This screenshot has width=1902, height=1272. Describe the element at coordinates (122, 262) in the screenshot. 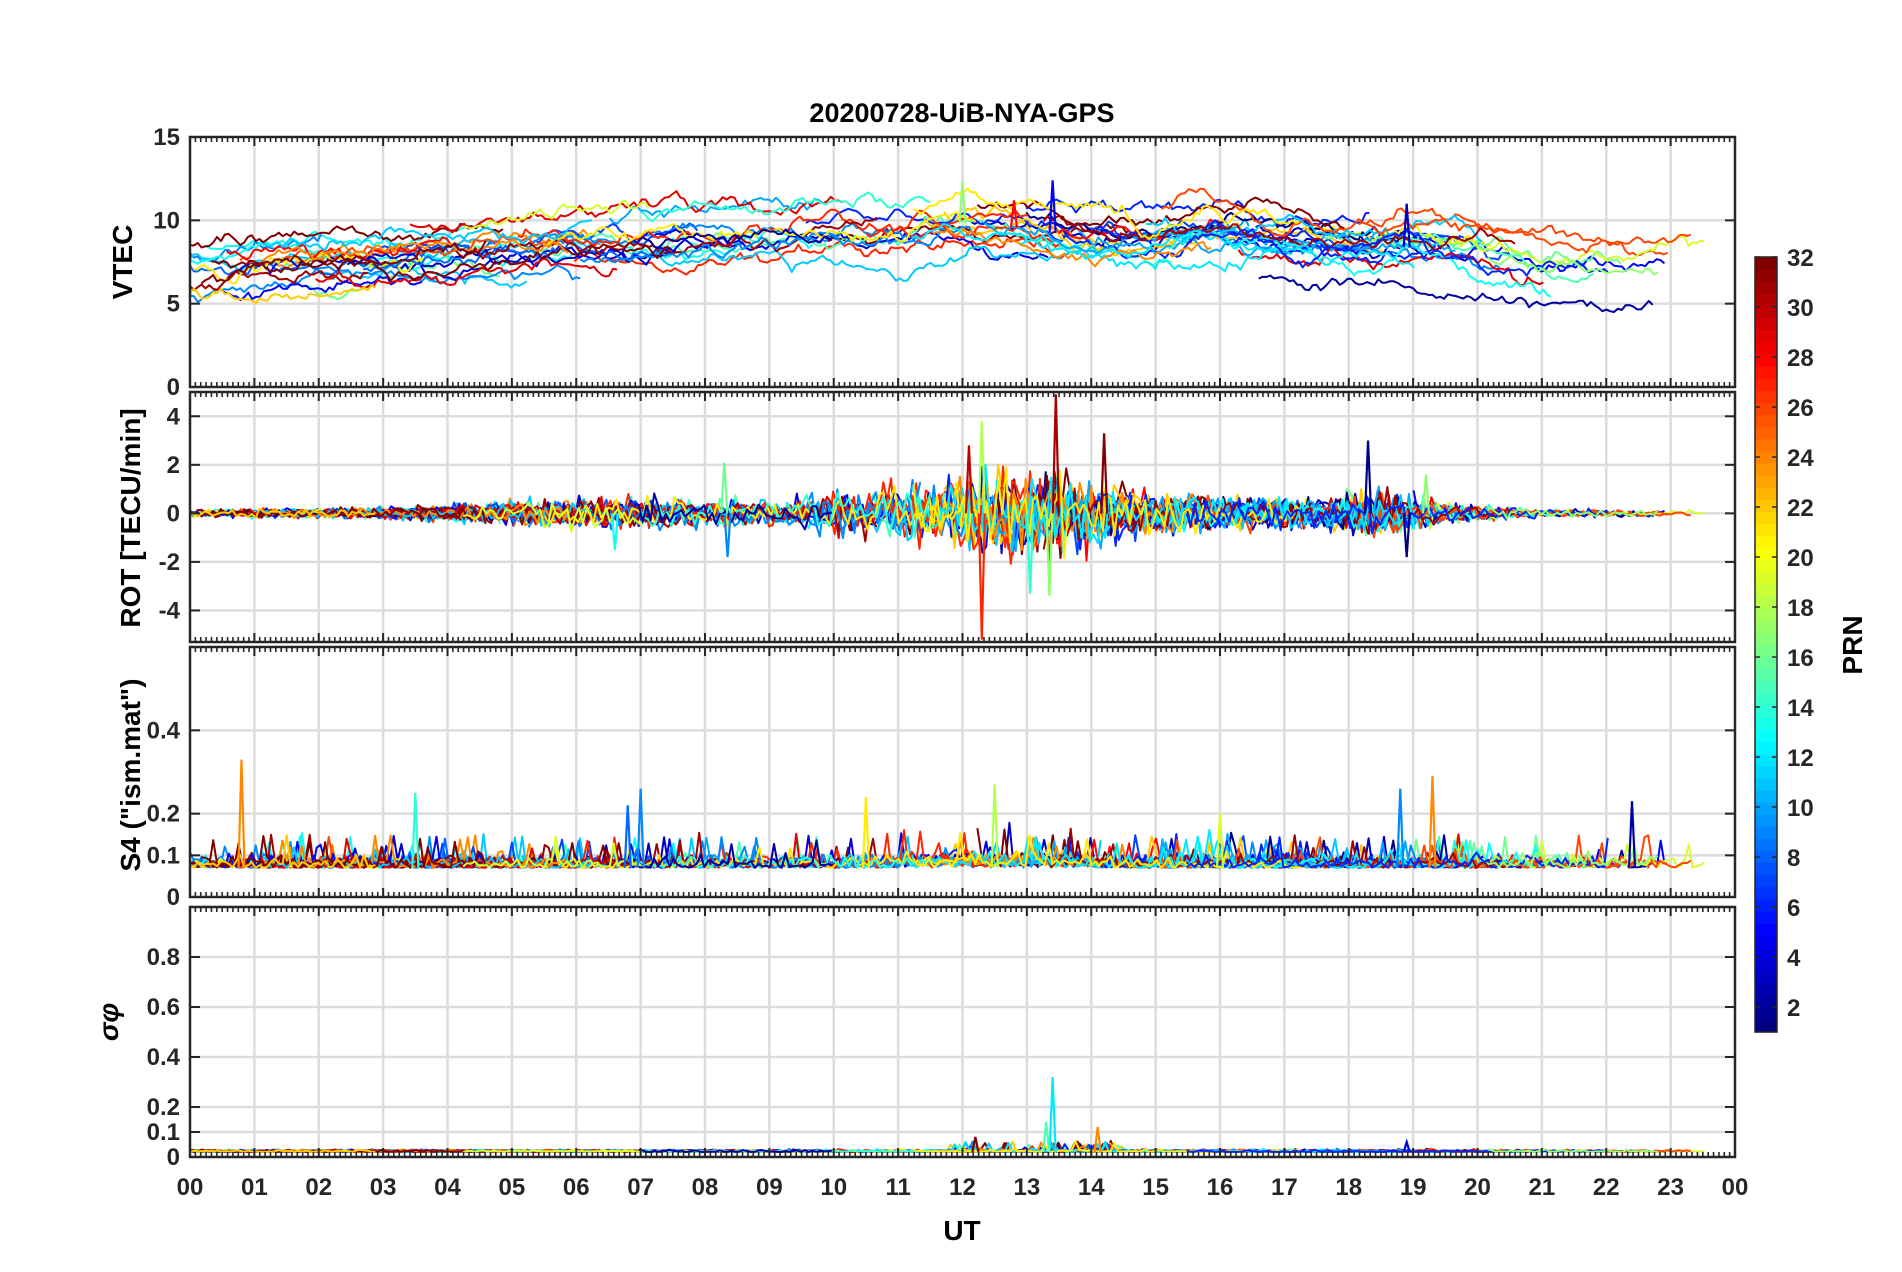

I see `vtec-ylabel: VTEC` at that location.